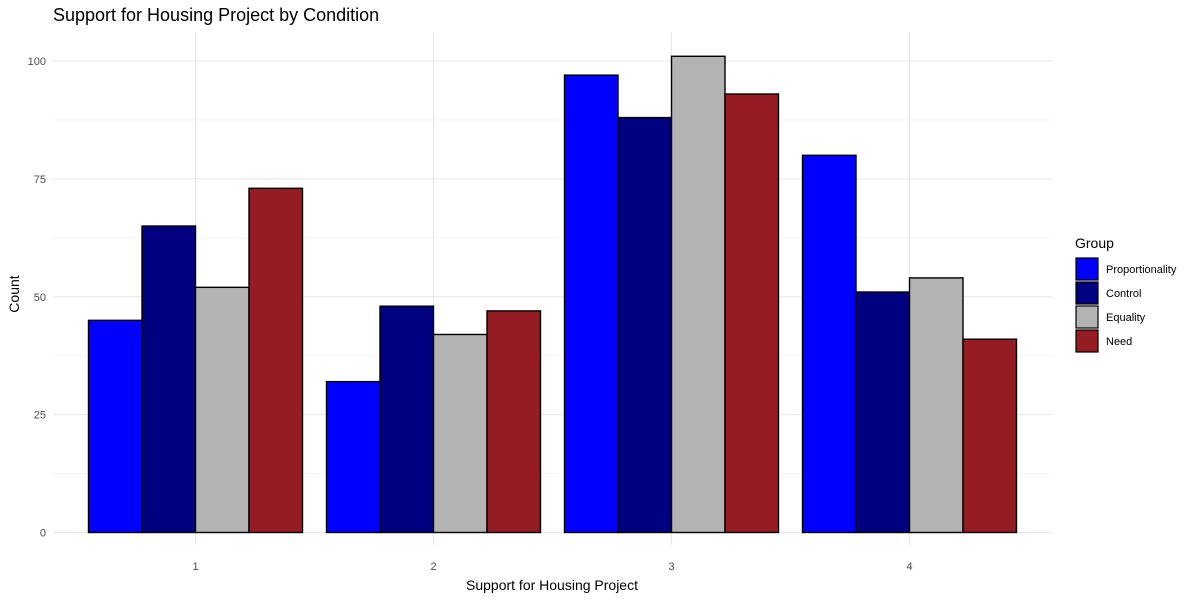  What do you see at coordinates (1126, 318) in the screenshot?
I see `legend-label-equality: Equality` at bounding box center [1126, 318].